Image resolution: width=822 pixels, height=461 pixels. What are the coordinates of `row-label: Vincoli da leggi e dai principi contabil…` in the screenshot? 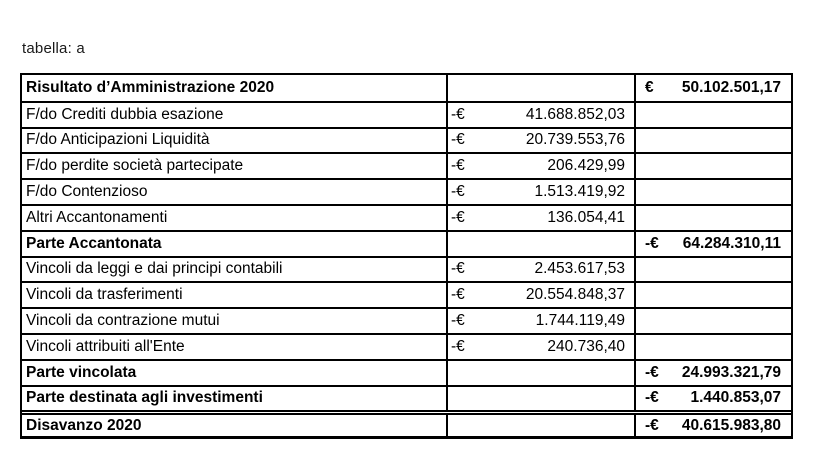 It's located at (235, 269).